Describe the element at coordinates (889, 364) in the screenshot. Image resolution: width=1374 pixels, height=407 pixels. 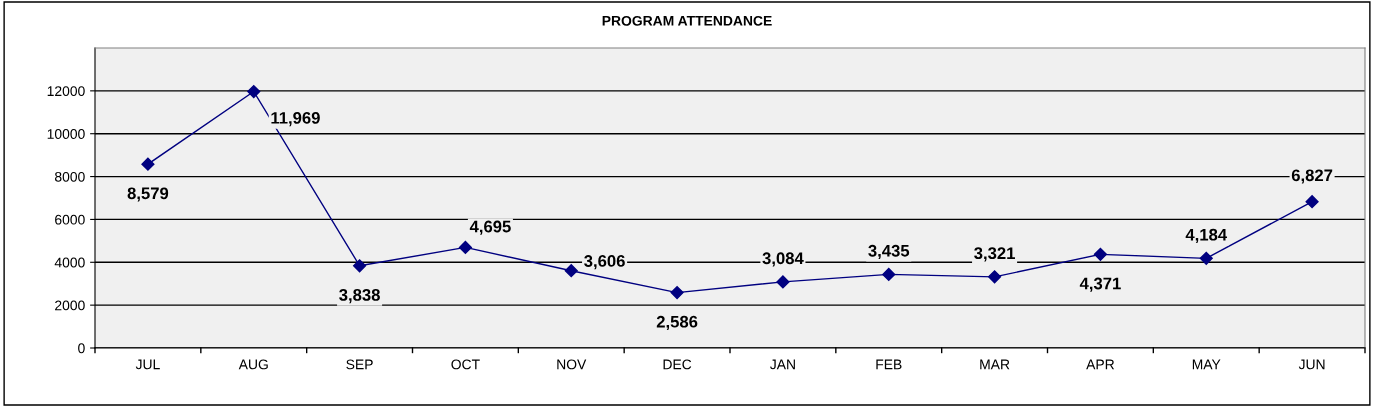
I see `x-tick-label: FEB` at that location.